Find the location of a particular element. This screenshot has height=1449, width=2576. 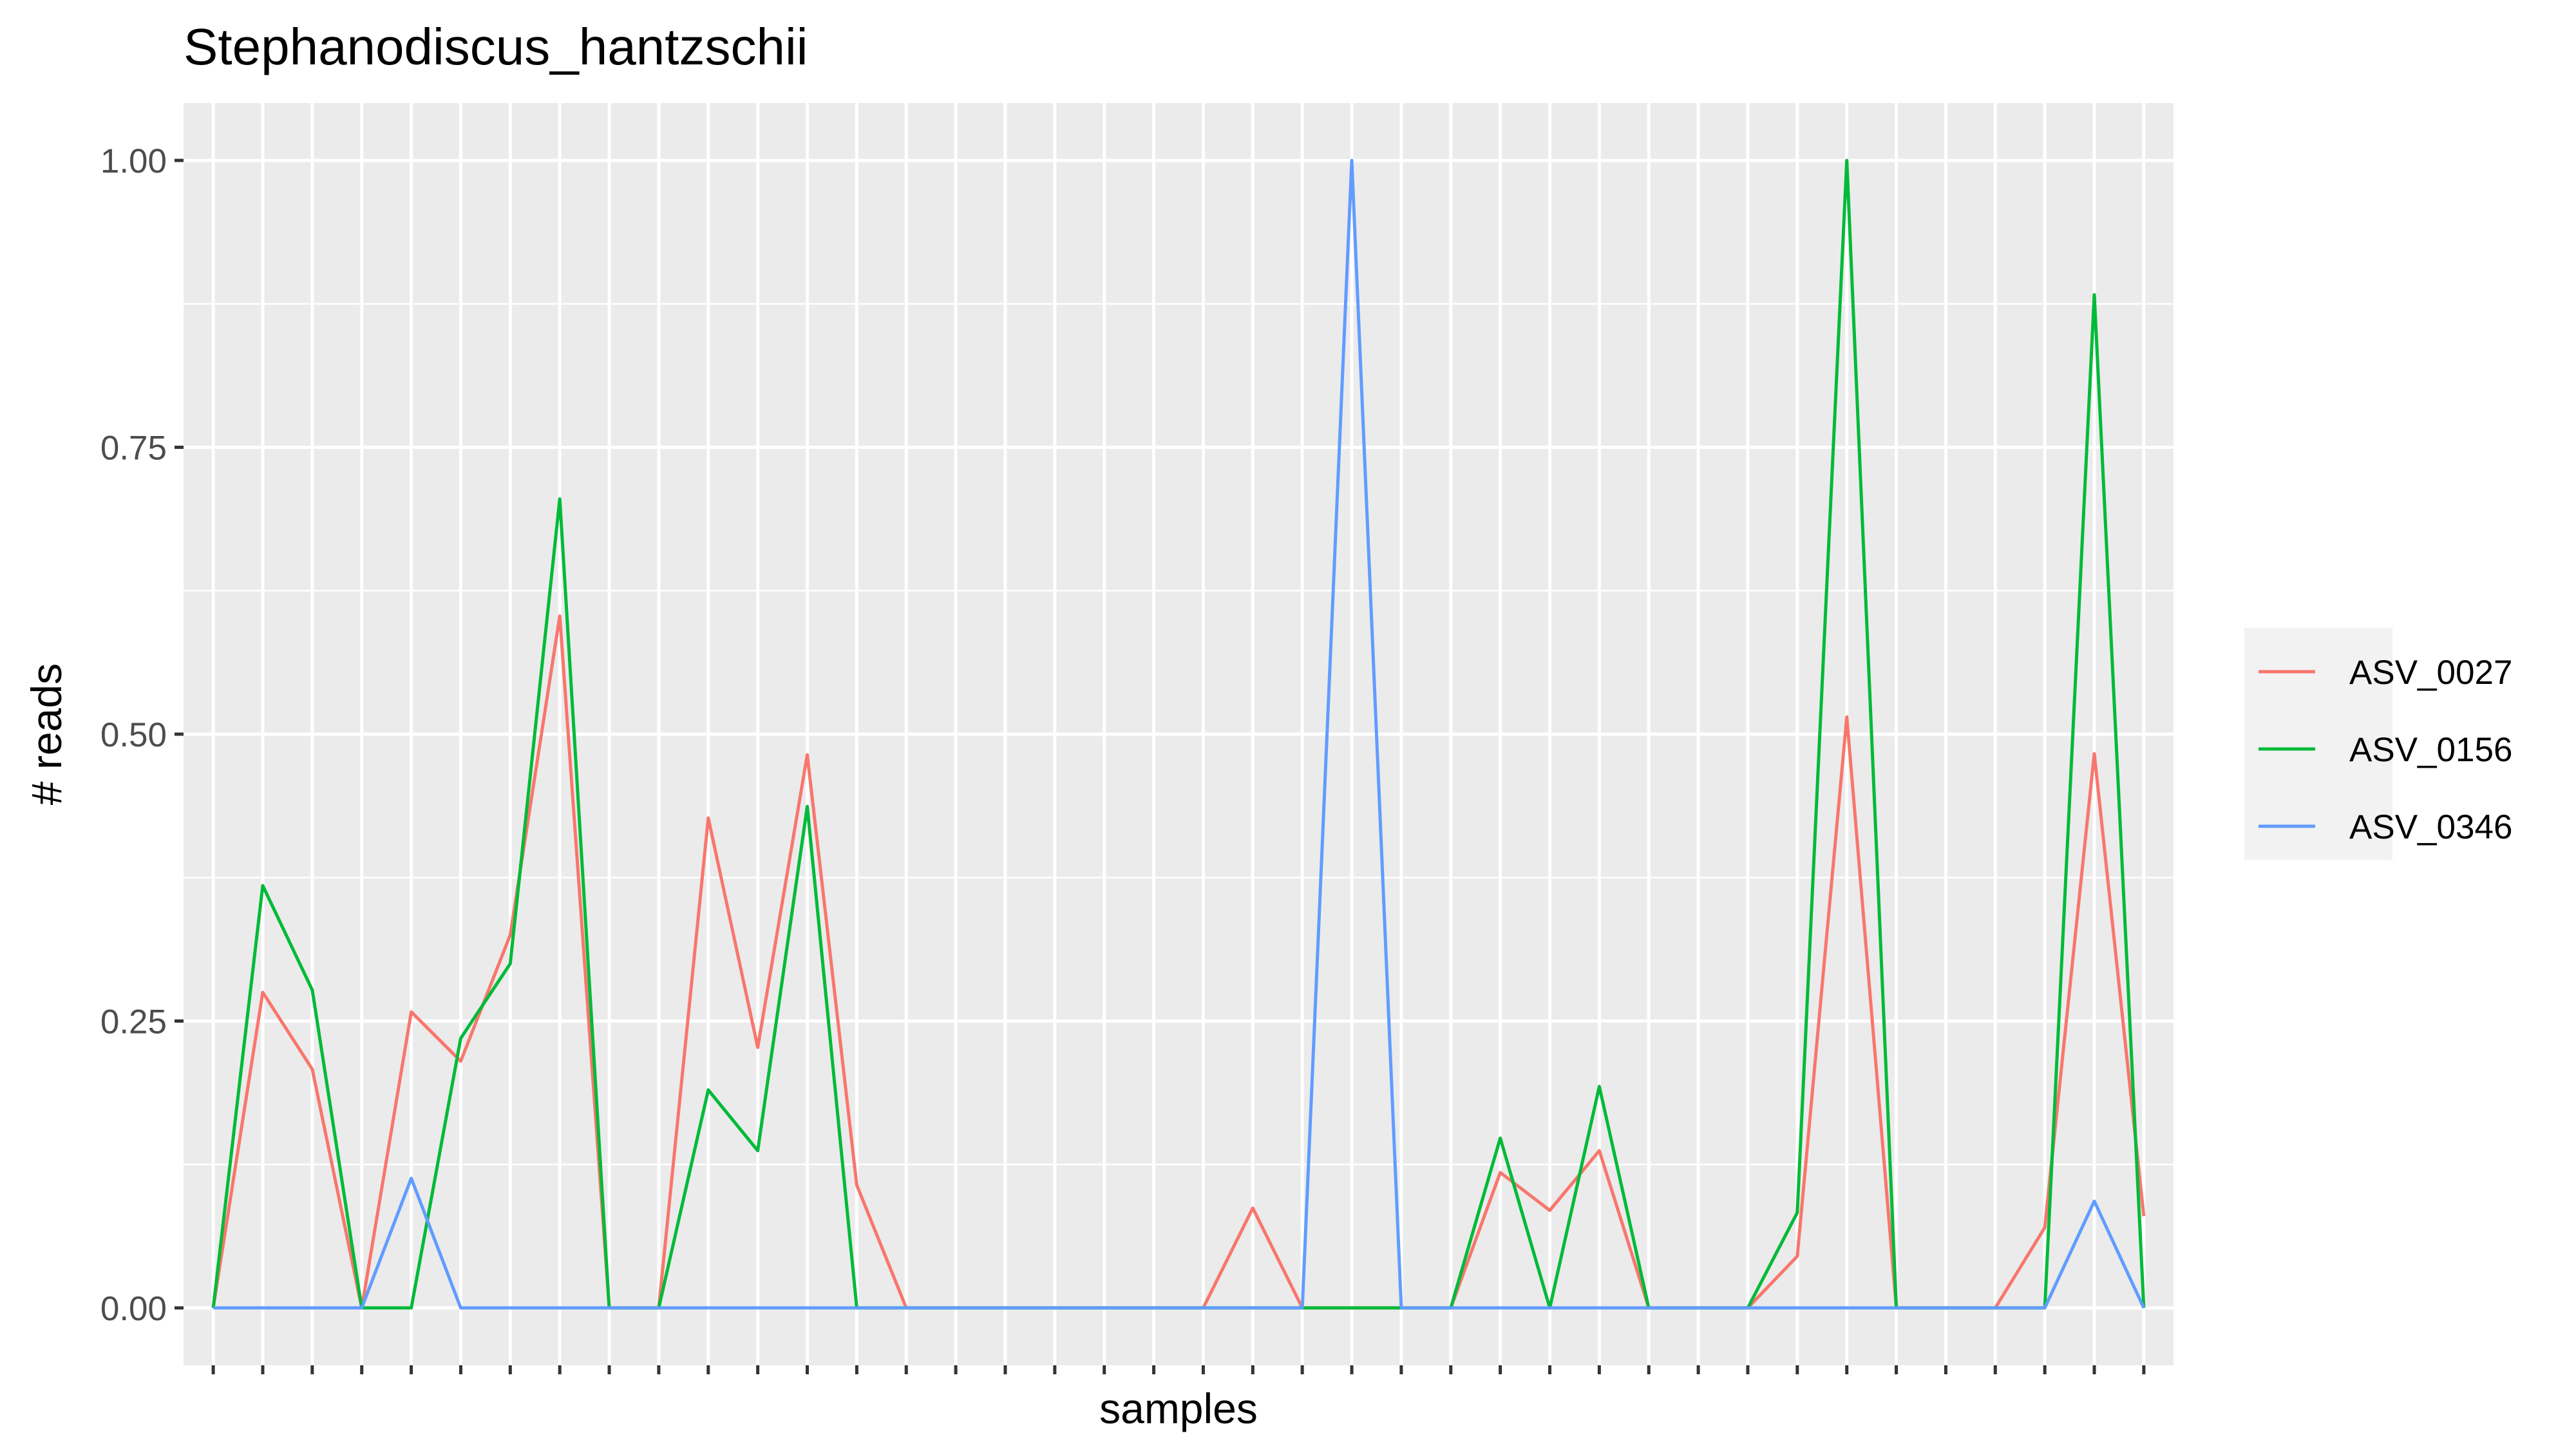

legend: ASV_0027 ASV_0156 ASV_0346 is located at coordinates (2378, 744).